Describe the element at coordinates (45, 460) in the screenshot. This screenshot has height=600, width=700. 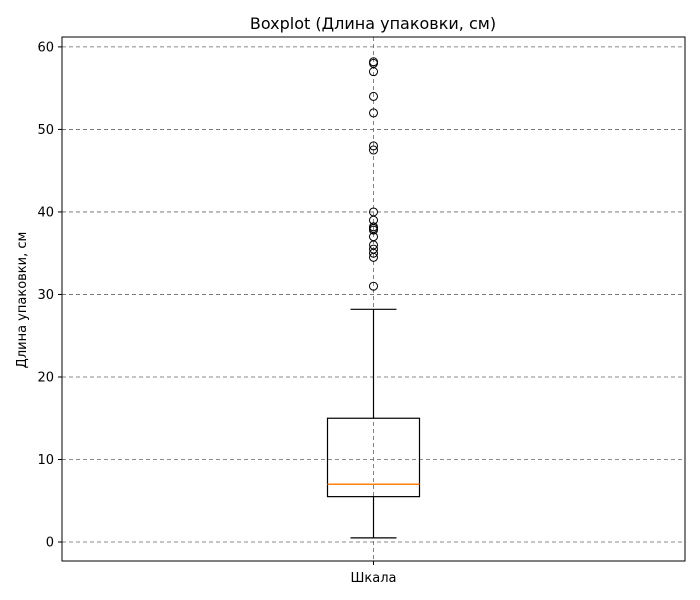
I see `y-tick-label: 10` at that location.